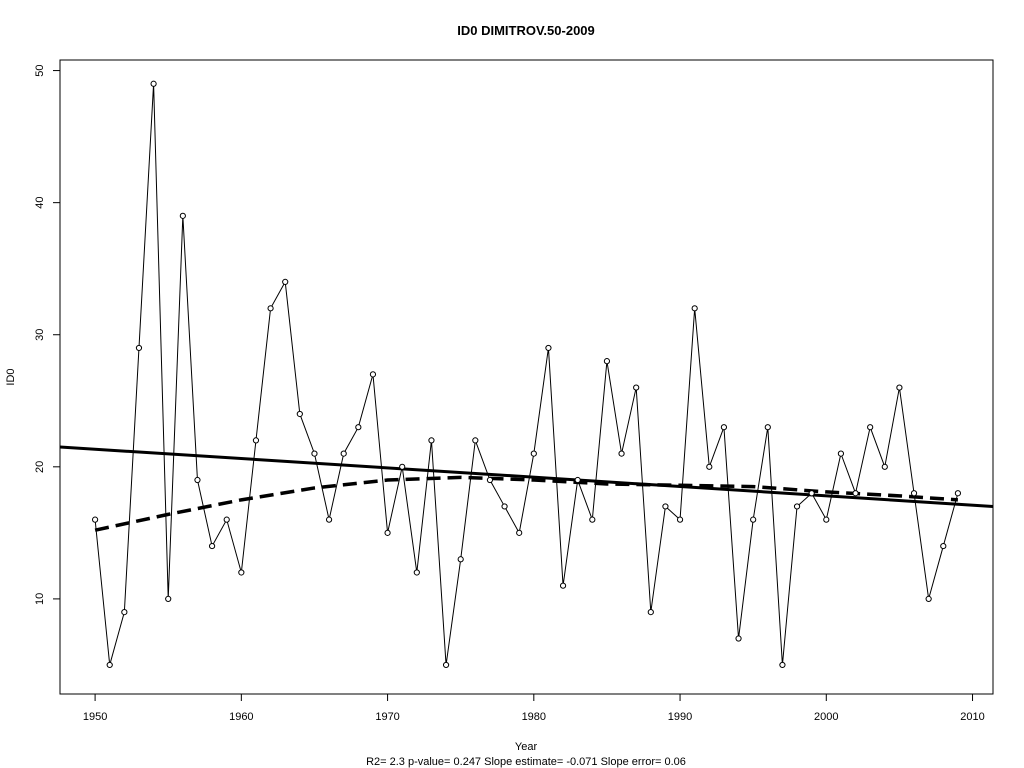 The height and width of the screenshot is (768, 1024). Describe the element at coordinates (40, 335) in the screenshot. I see `y-tick-label: 30` at that location.